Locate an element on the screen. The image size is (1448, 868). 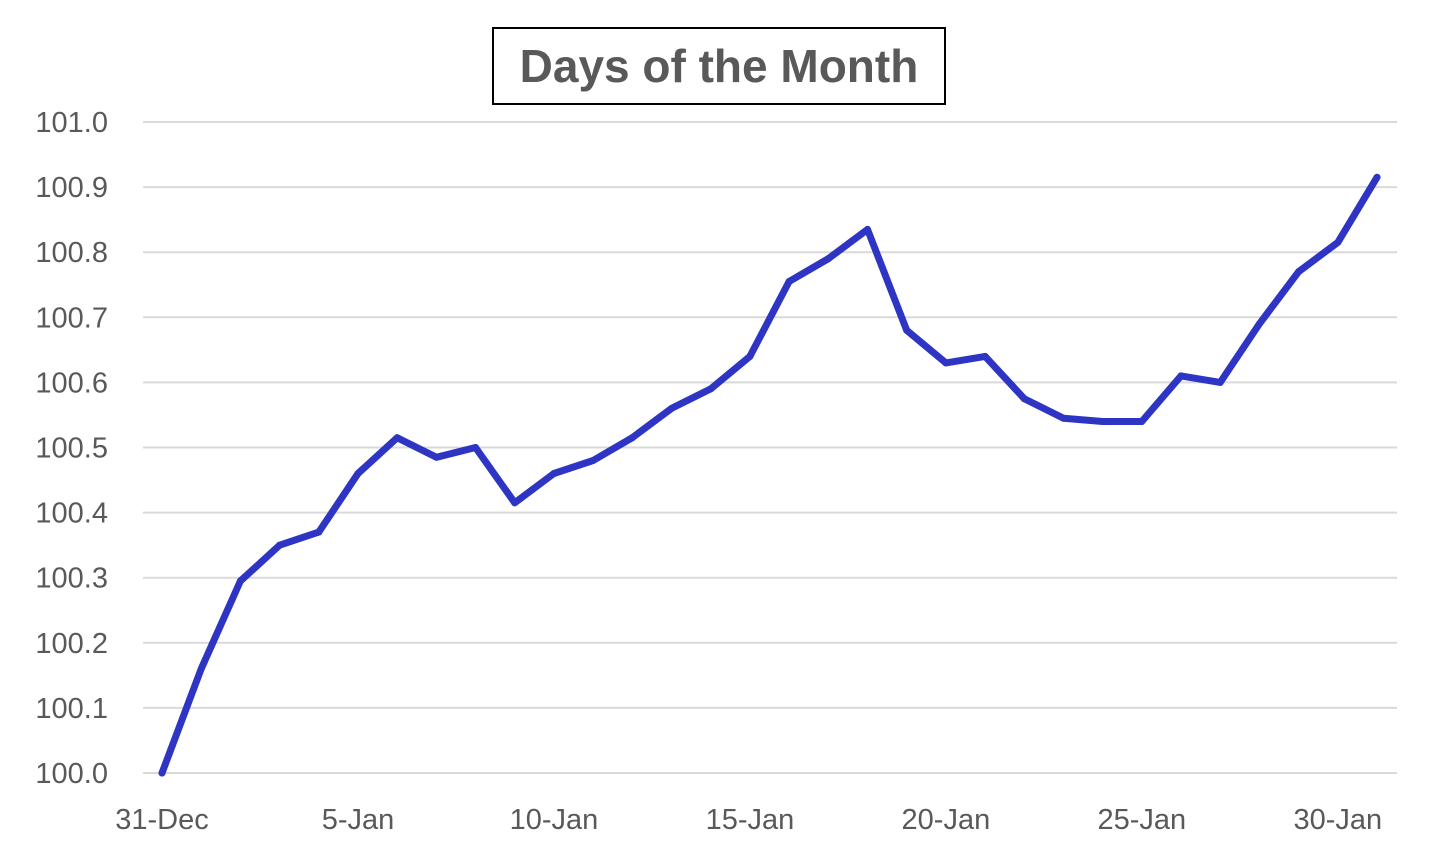
y-tick-label: 100.1 is located at coordinates (71, 709).